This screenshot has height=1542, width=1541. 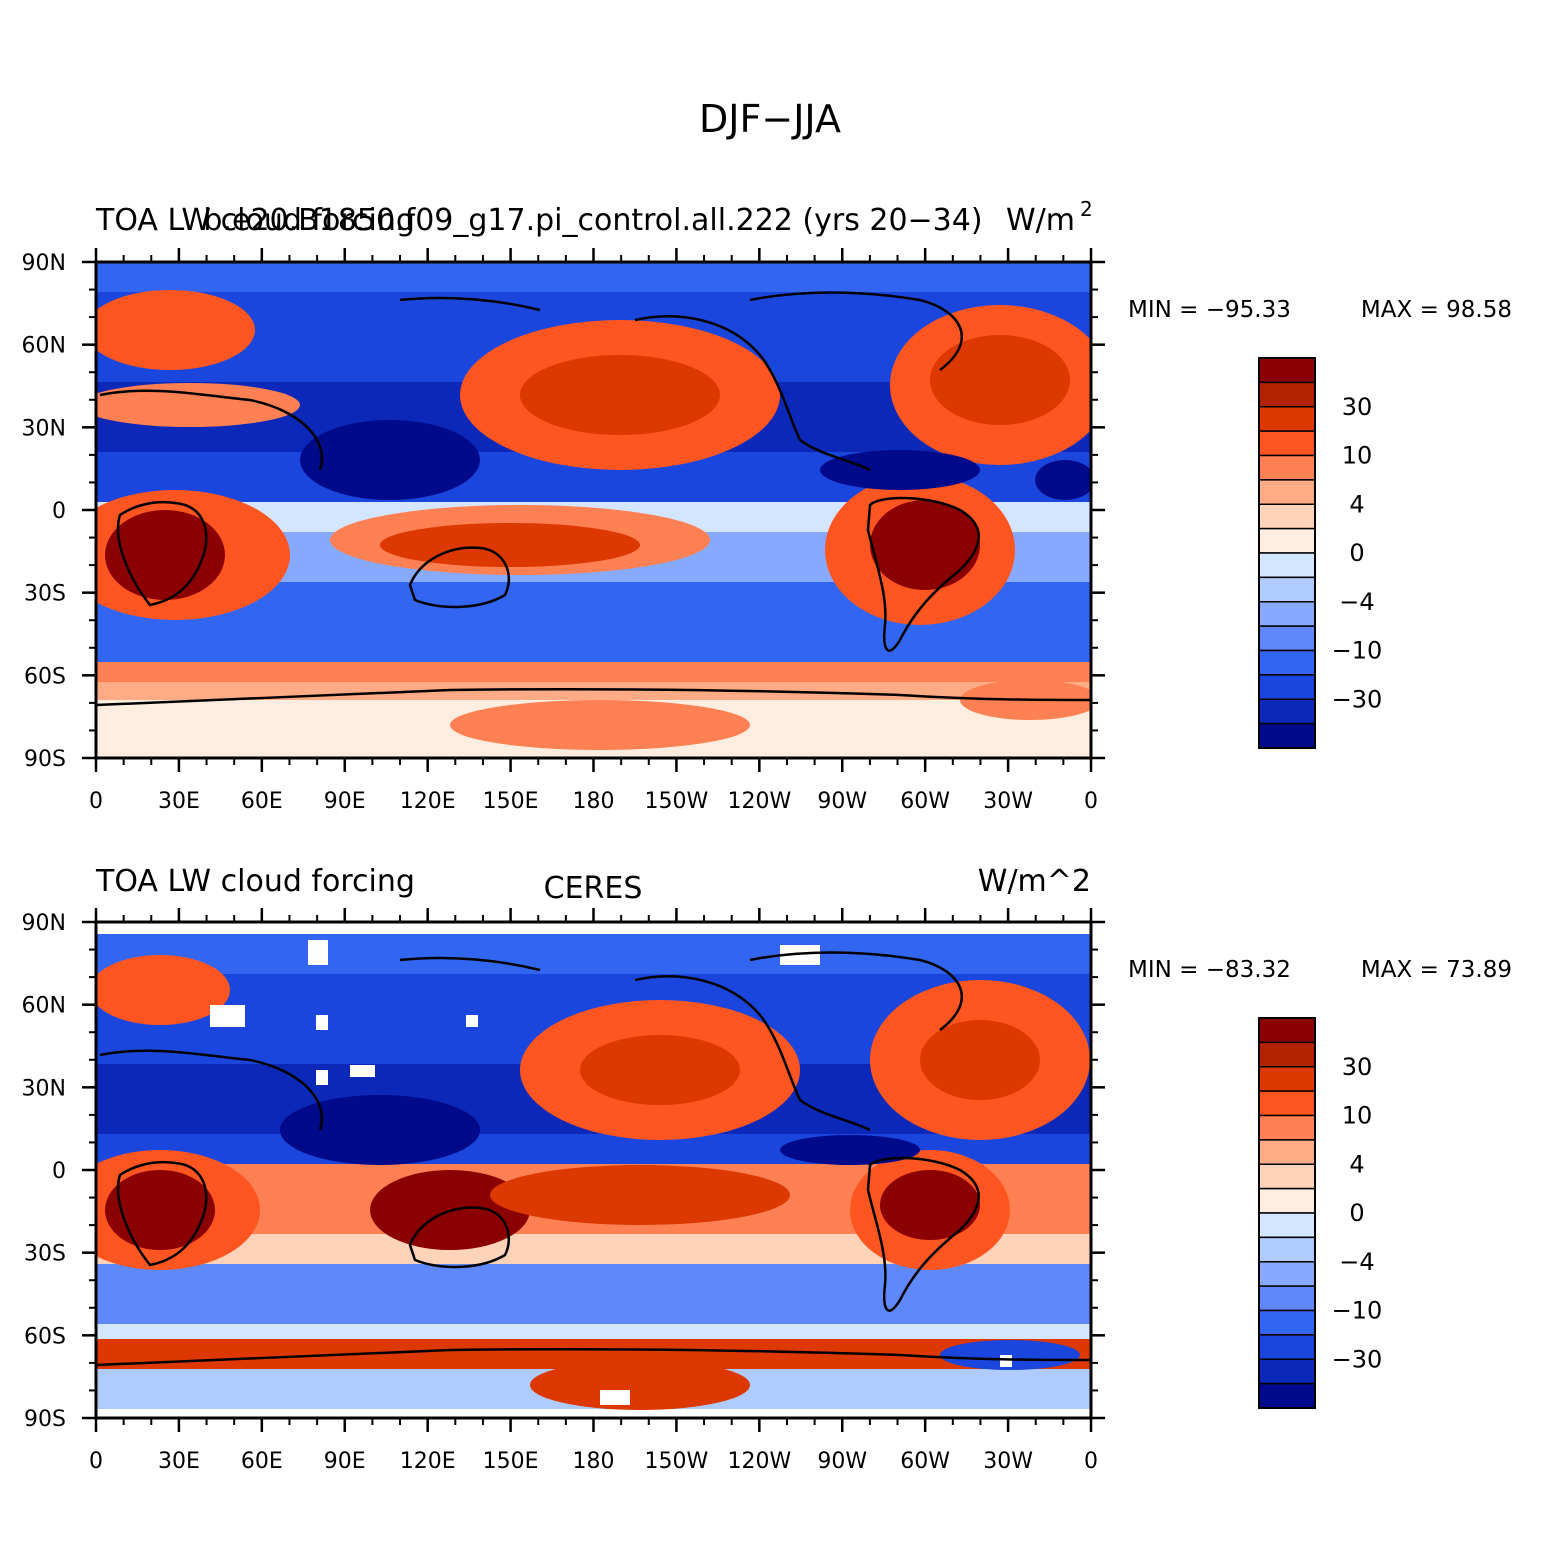 I want to click on panel1-units-sup: 2, so click(x=1086, y=209).